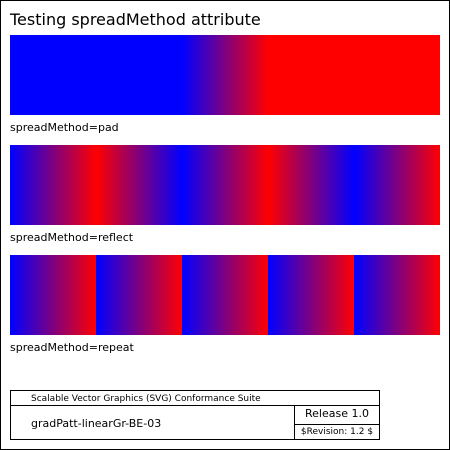  I want to click on repeat-gradient-label: spreadMethod=repeat, so click(72, 347).